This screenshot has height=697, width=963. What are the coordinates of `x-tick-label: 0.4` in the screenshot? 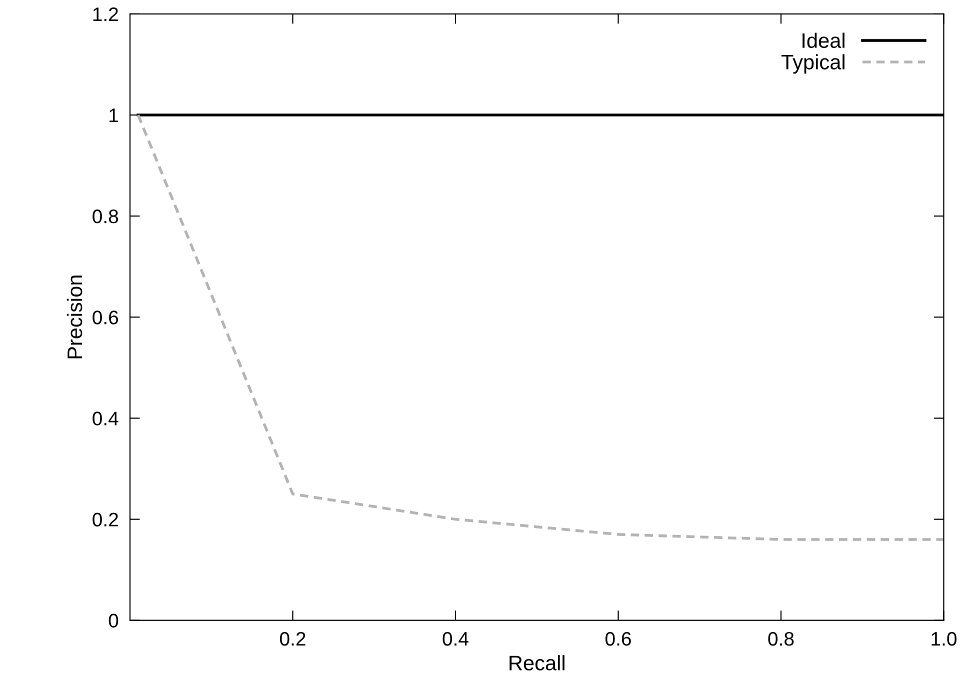 It's located at (455, 639).